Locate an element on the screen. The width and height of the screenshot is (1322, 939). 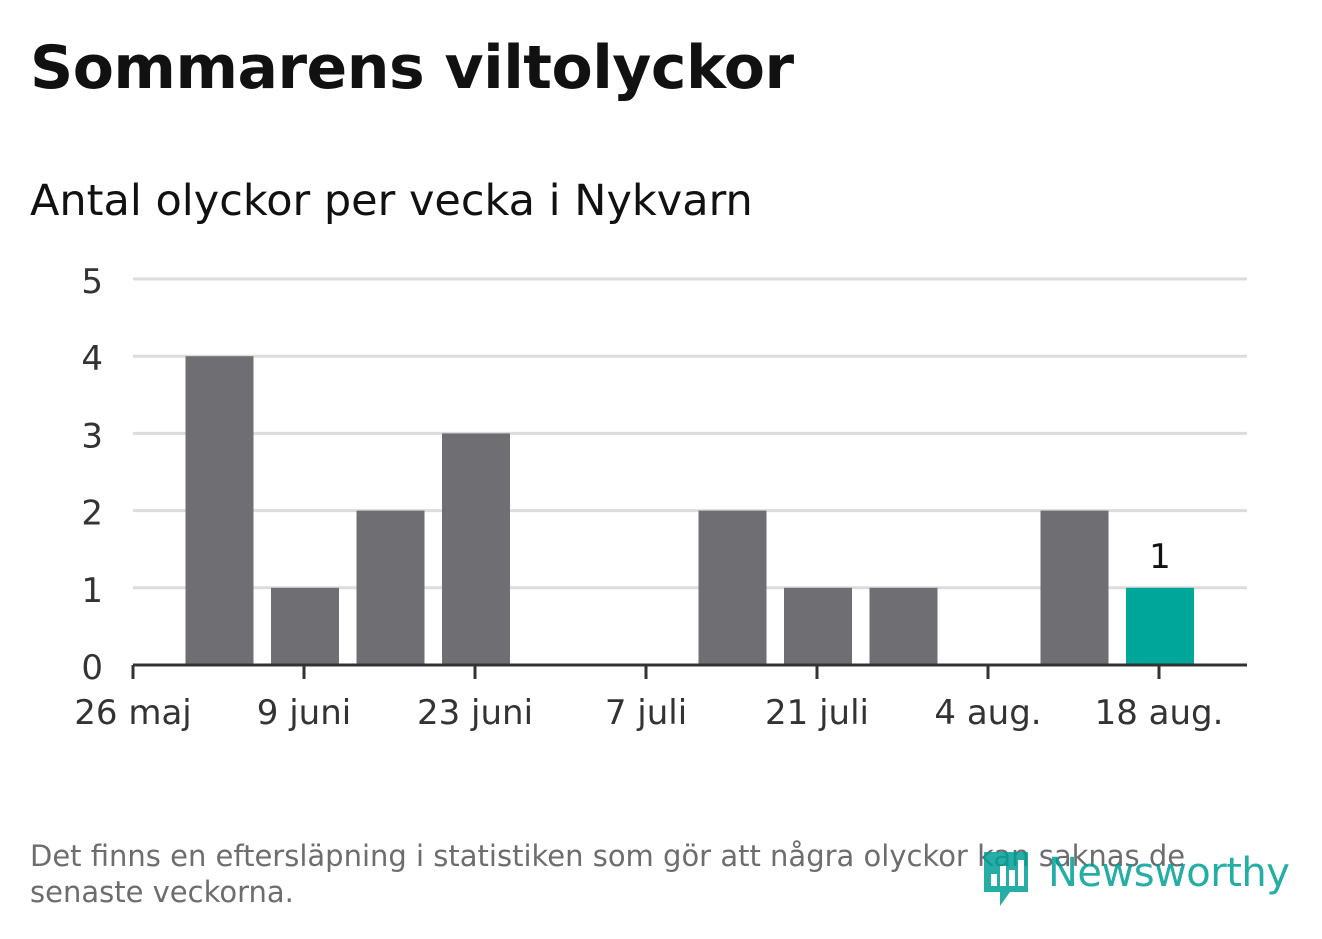
y-tick-label: 4 is located at coordinates (92, 359).